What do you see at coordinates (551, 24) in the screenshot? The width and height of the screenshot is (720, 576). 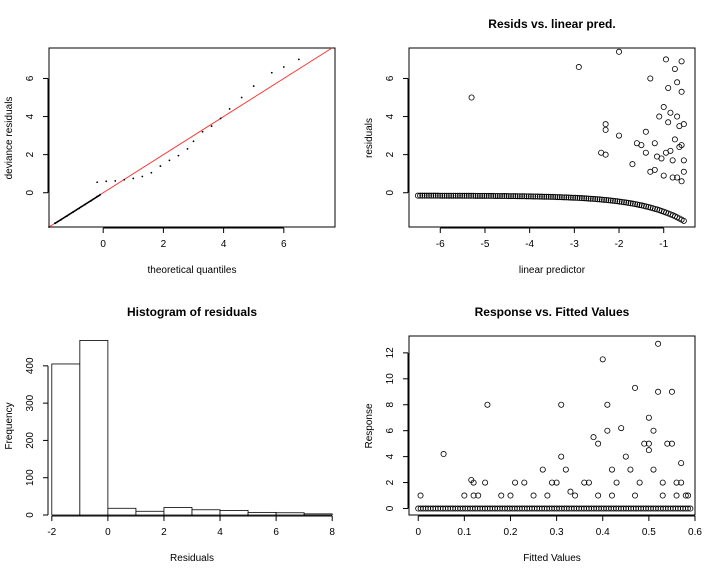 I see `resid-plot-title: Resids vs. linear pred.` at bounding box center [551, 24].